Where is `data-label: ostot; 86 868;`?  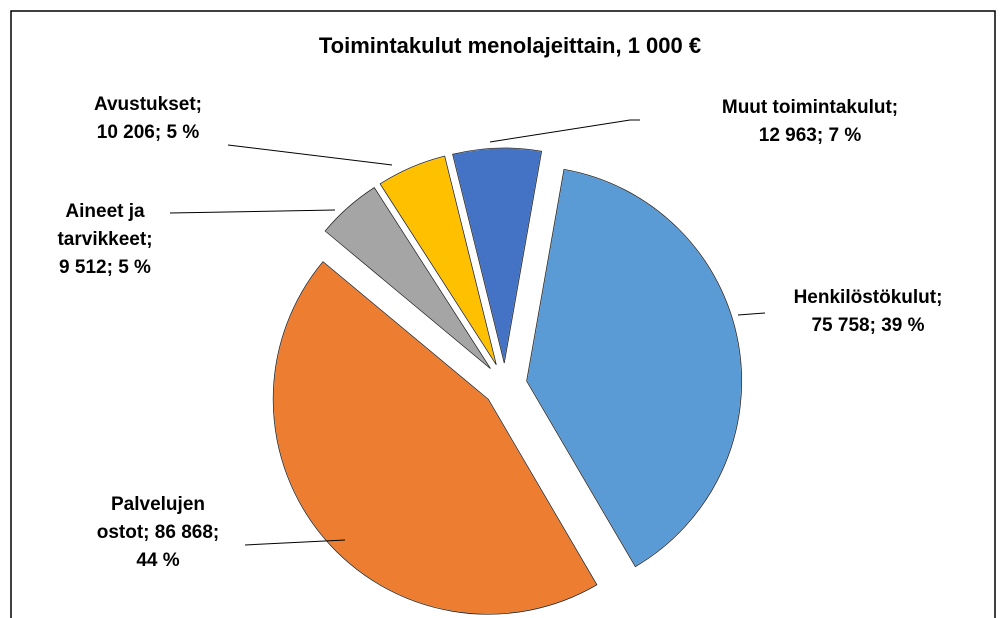 data-label: ostot; 86 868; is located at coordinates (158, 532).